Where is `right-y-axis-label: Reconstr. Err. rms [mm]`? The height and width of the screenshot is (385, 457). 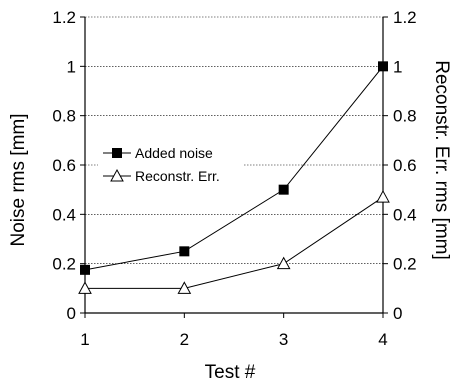 right-y-axis-label: Reconstr. Err. rms [mm] is located at coordinates (441, 160).